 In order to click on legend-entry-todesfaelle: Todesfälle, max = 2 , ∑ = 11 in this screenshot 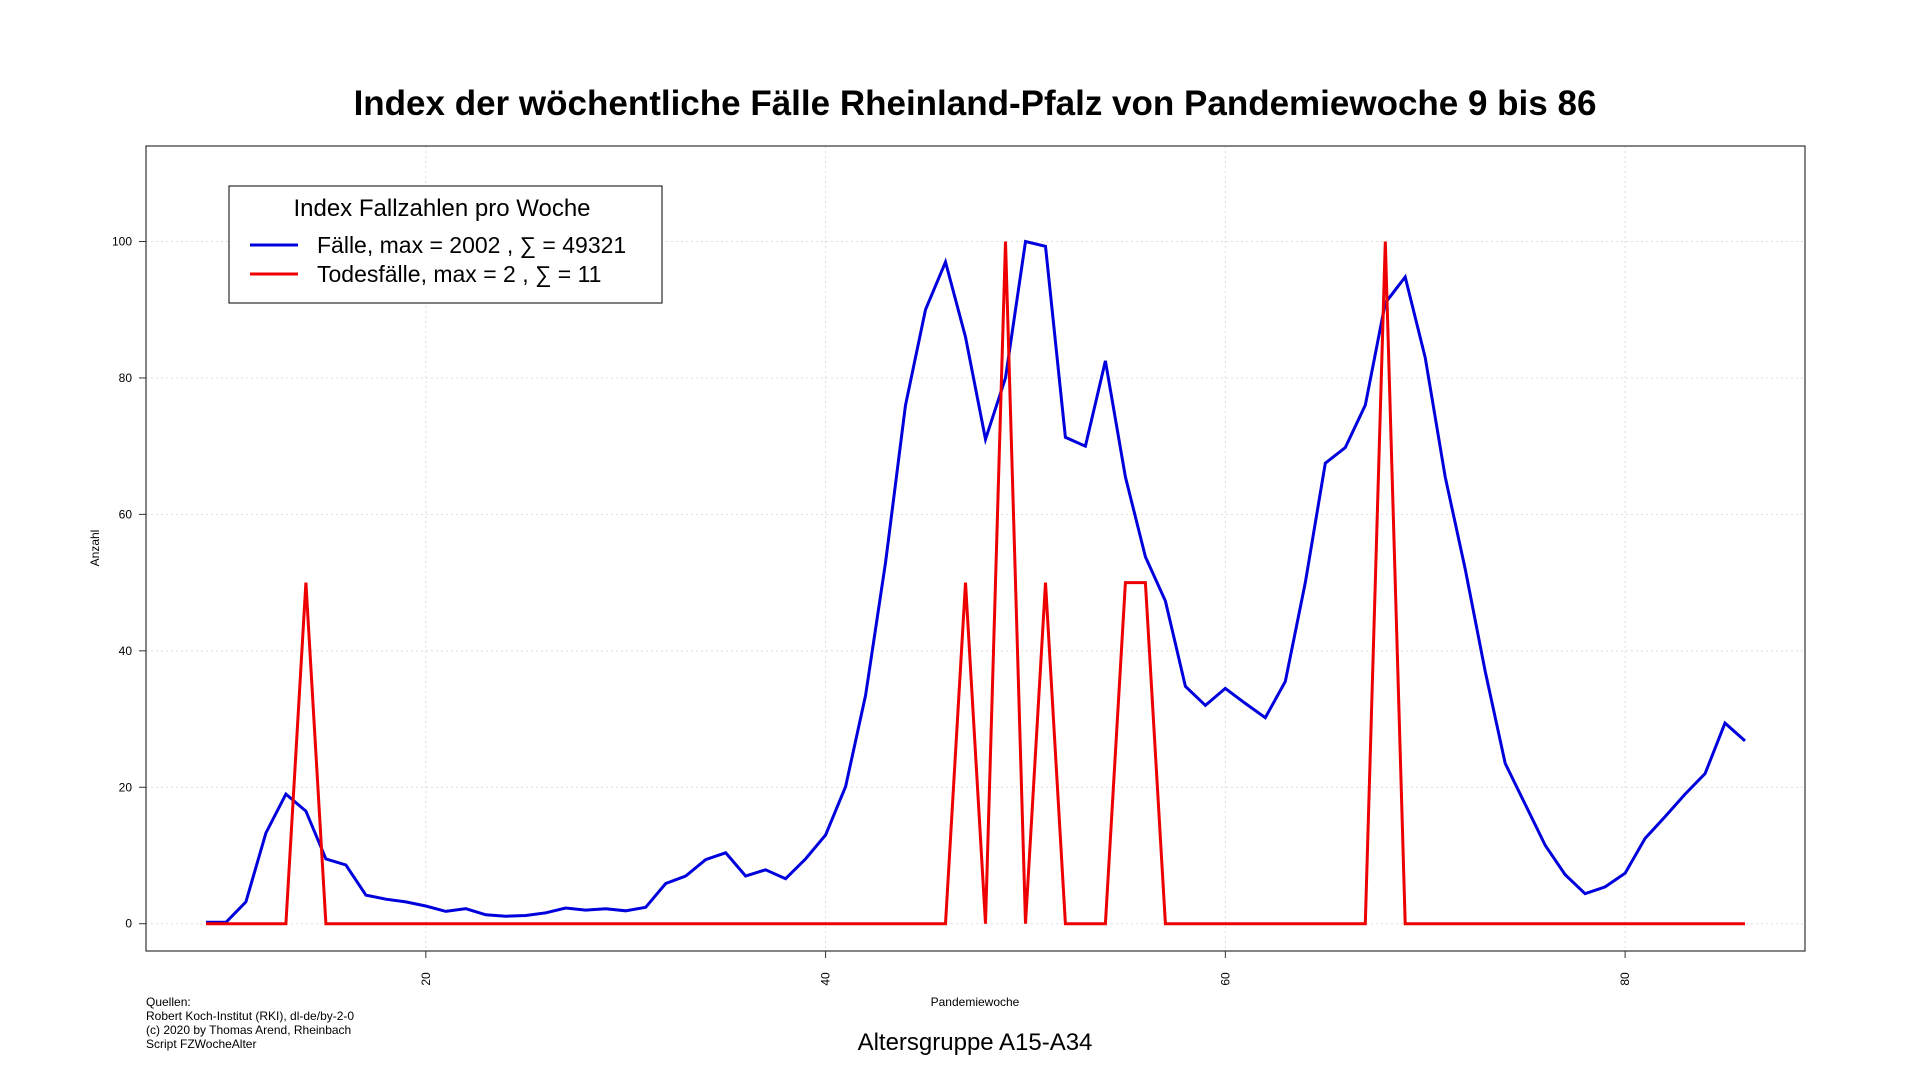, I will do `click(459, 274)`.